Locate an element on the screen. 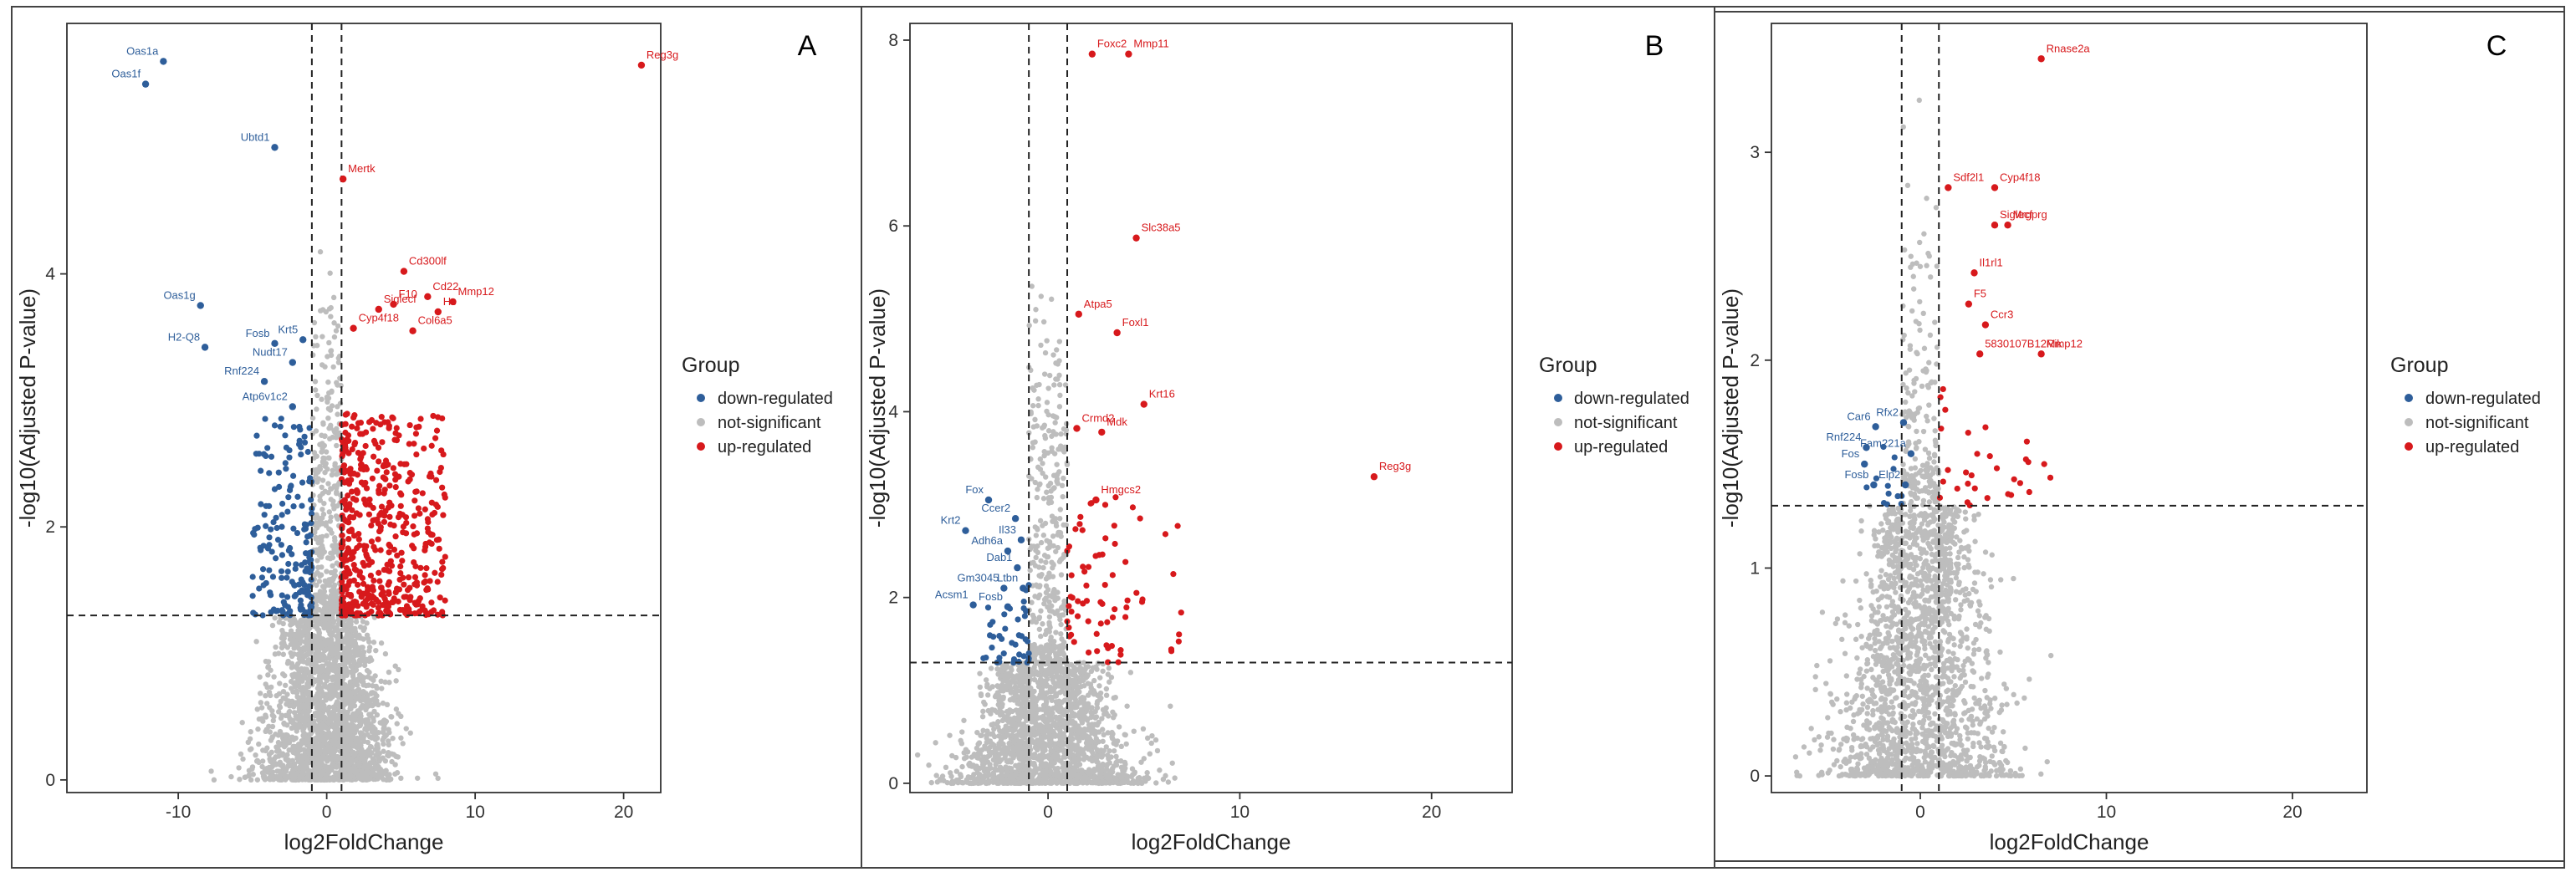 This screenshot has height=877, width=2576. y-tick-label: 2 is located at coordinates (50, 527).